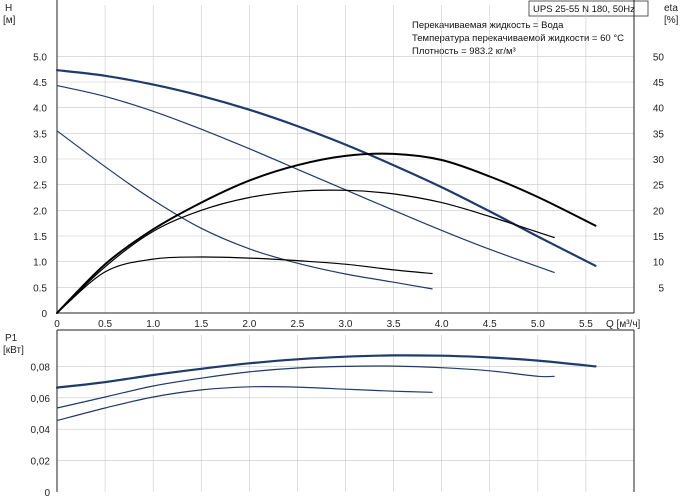 The width and height of the screenshot is (691, 500). I want to click on bottom-y-tick-label: 0,04, so click(41, 430).